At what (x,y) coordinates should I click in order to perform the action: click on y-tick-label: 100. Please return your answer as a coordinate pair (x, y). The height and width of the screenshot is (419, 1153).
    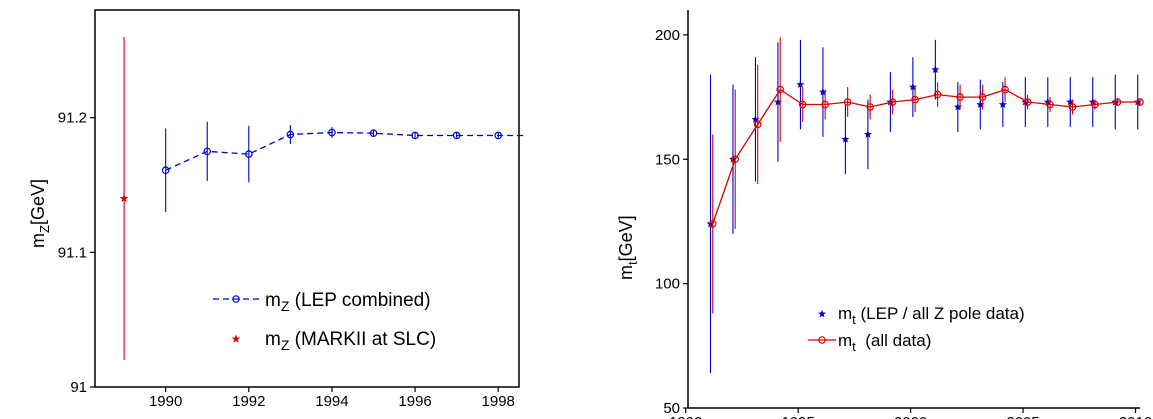
    Looking at the image, I should click on (667, 284).